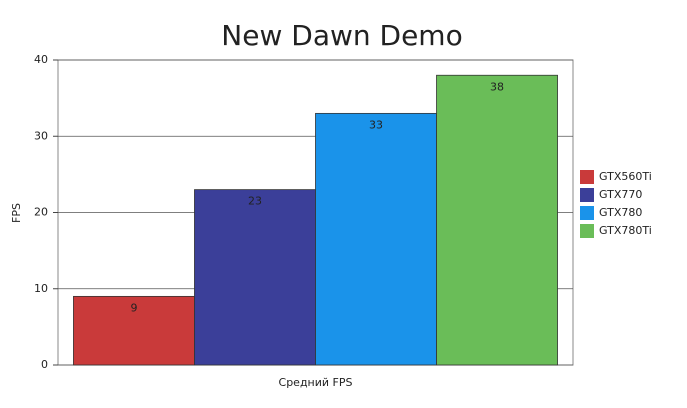 This screenshot has width=687, height=408. I want to click on y-tick-label: 0, so click(44, 364).